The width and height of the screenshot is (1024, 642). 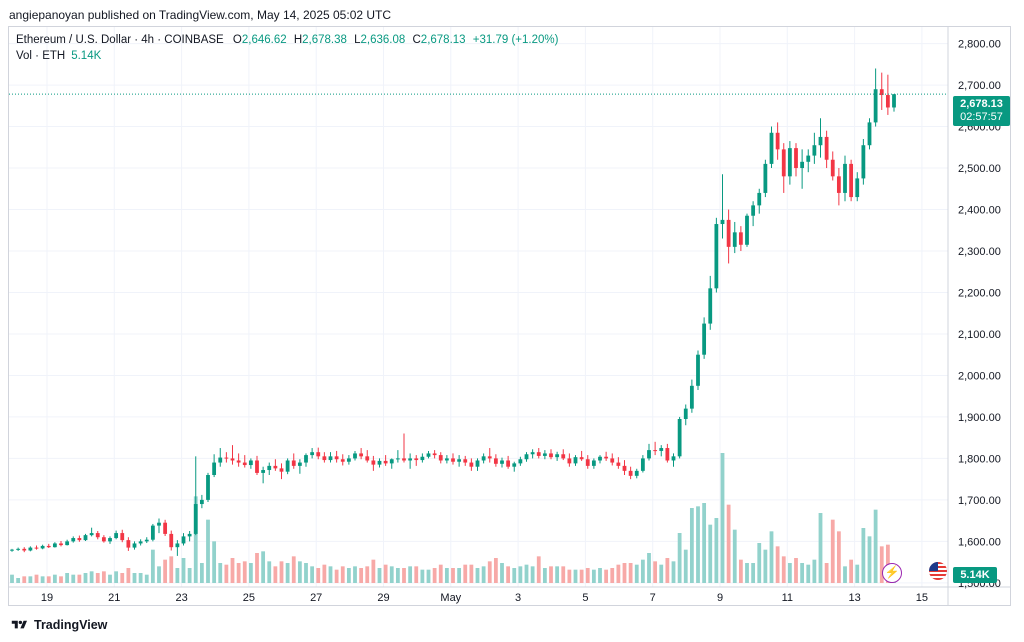 What do you see at coordinates (120, 40) in the screenshot?
I see `symbol-label: Ethereum / U.S. Dollar · 4h · COINBASE` at bounding box center [120, 40].